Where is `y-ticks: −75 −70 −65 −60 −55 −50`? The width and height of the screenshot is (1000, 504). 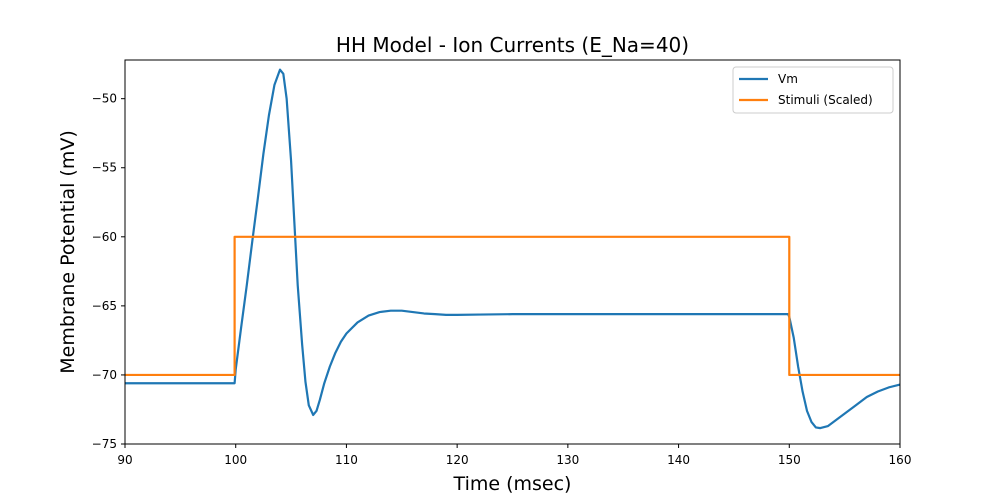
y-ticks: −75 −70 −65 −60 −55 −50 is located at coordinates (108, 271).